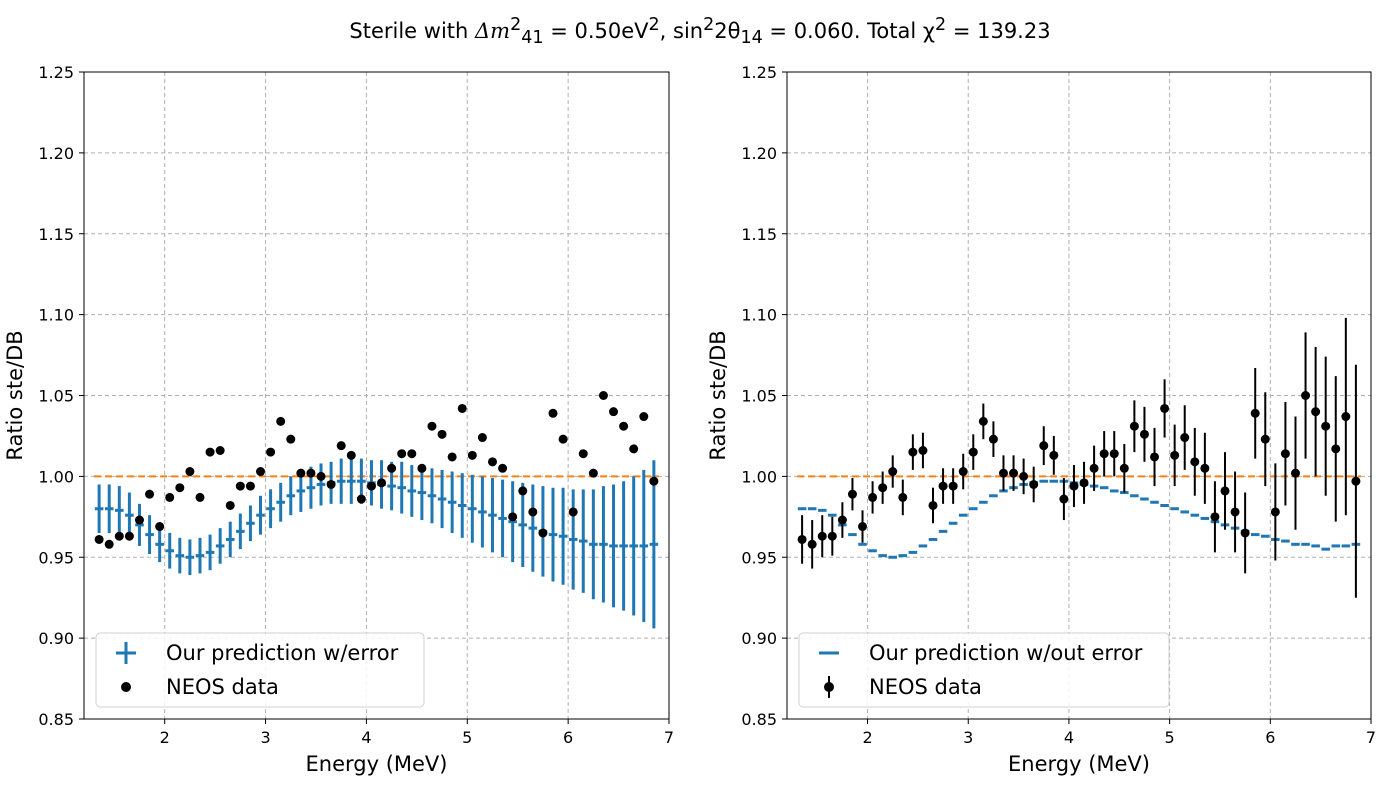 This screenshot has height=800, width=1400. I want to click on y-tick-label: 1.25, so click(56, 72).